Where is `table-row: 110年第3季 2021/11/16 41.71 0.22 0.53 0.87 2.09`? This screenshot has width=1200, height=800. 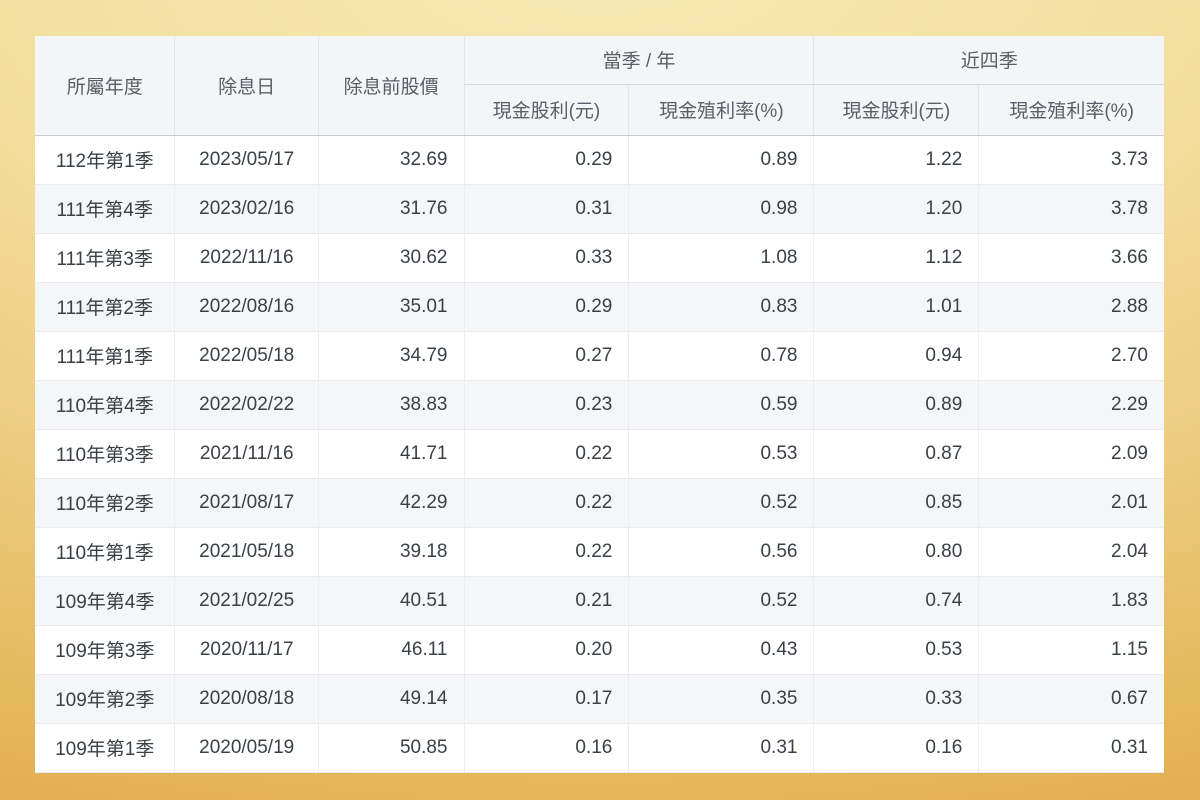 table-row: 110年第3季 2021/11/16 41.71 0.22 0.53 0.87 2.09 is located at coordinates (599, 454).